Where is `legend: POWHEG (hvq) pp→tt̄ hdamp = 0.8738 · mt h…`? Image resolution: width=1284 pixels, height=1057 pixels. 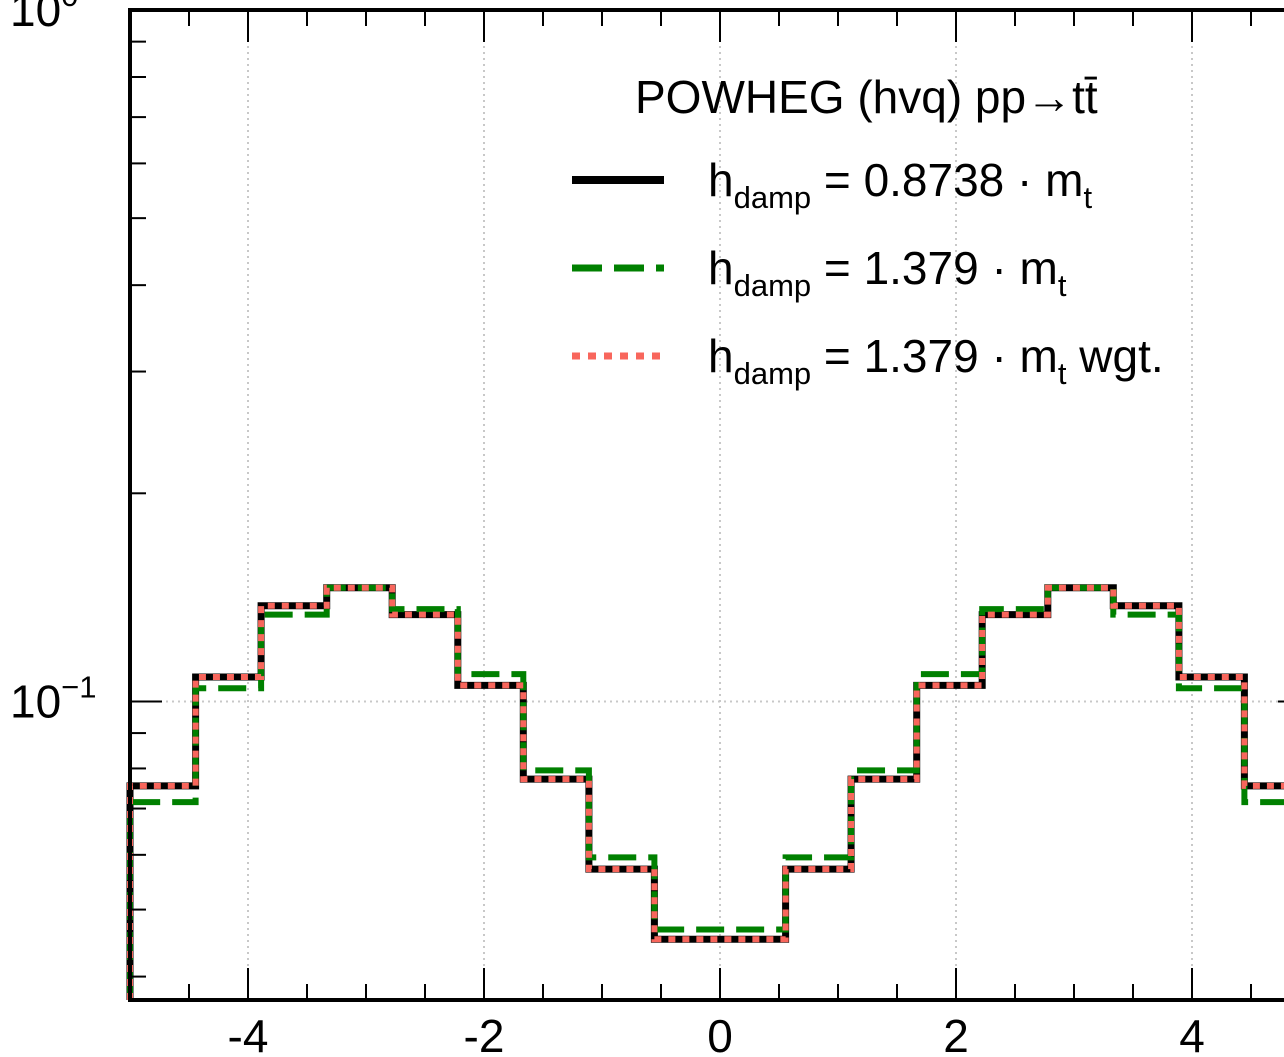 legend: POWHEG (hvq) pp→tt̄ hdamp = 0.8738 · mt h… is located at coordinates (868, 231).